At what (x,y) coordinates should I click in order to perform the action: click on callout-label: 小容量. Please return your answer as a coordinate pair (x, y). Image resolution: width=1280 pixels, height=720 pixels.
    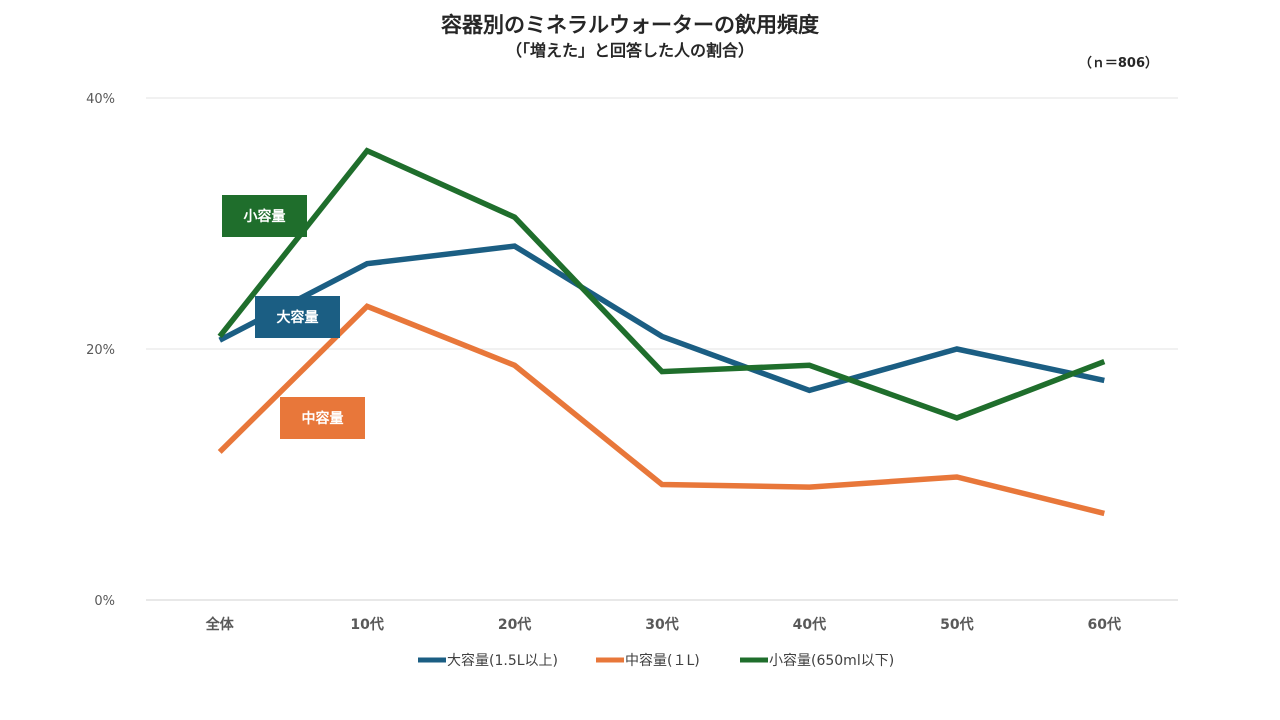
    Looking at the image, I should click on (265, 216).